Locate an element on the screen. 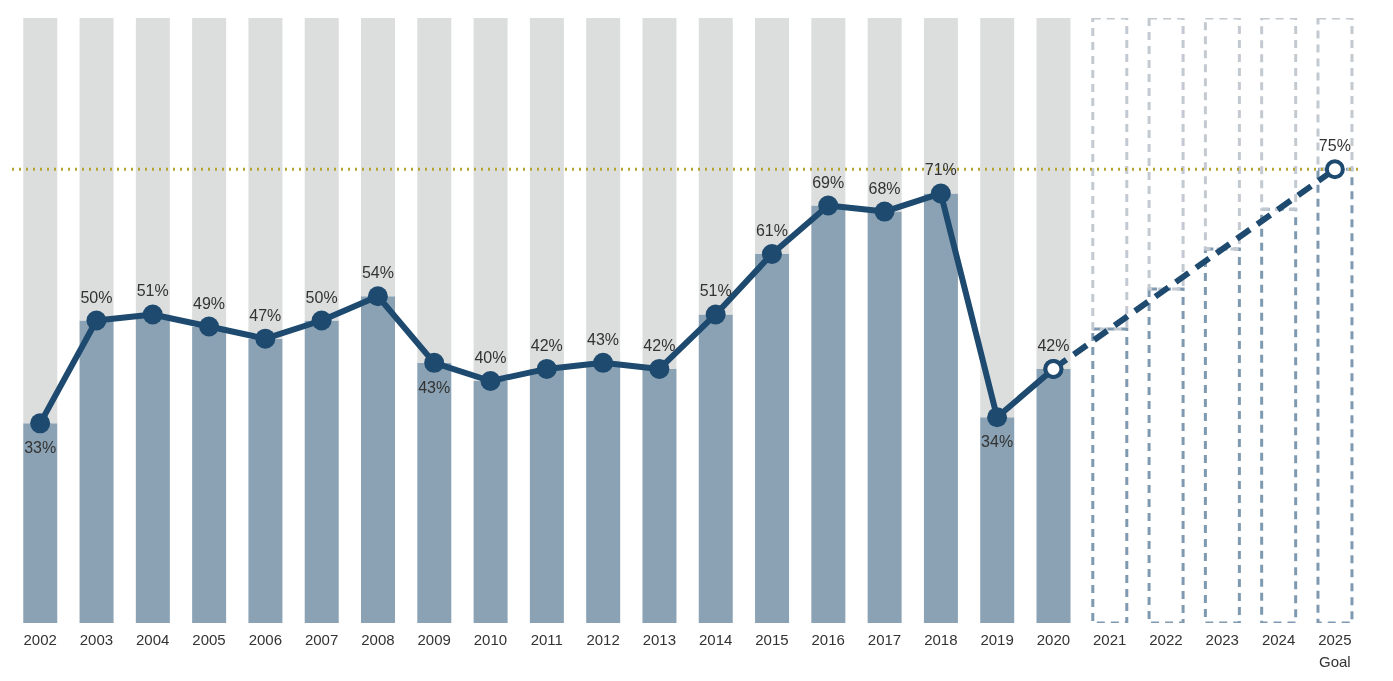  data-label: 54% is located at coordinates (377, 273).